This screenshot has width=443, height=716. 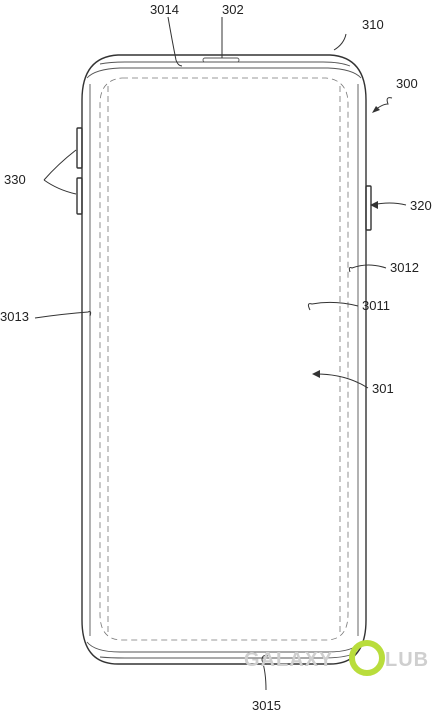 I want to click on receiver-slot, so click(x=221, y=60).